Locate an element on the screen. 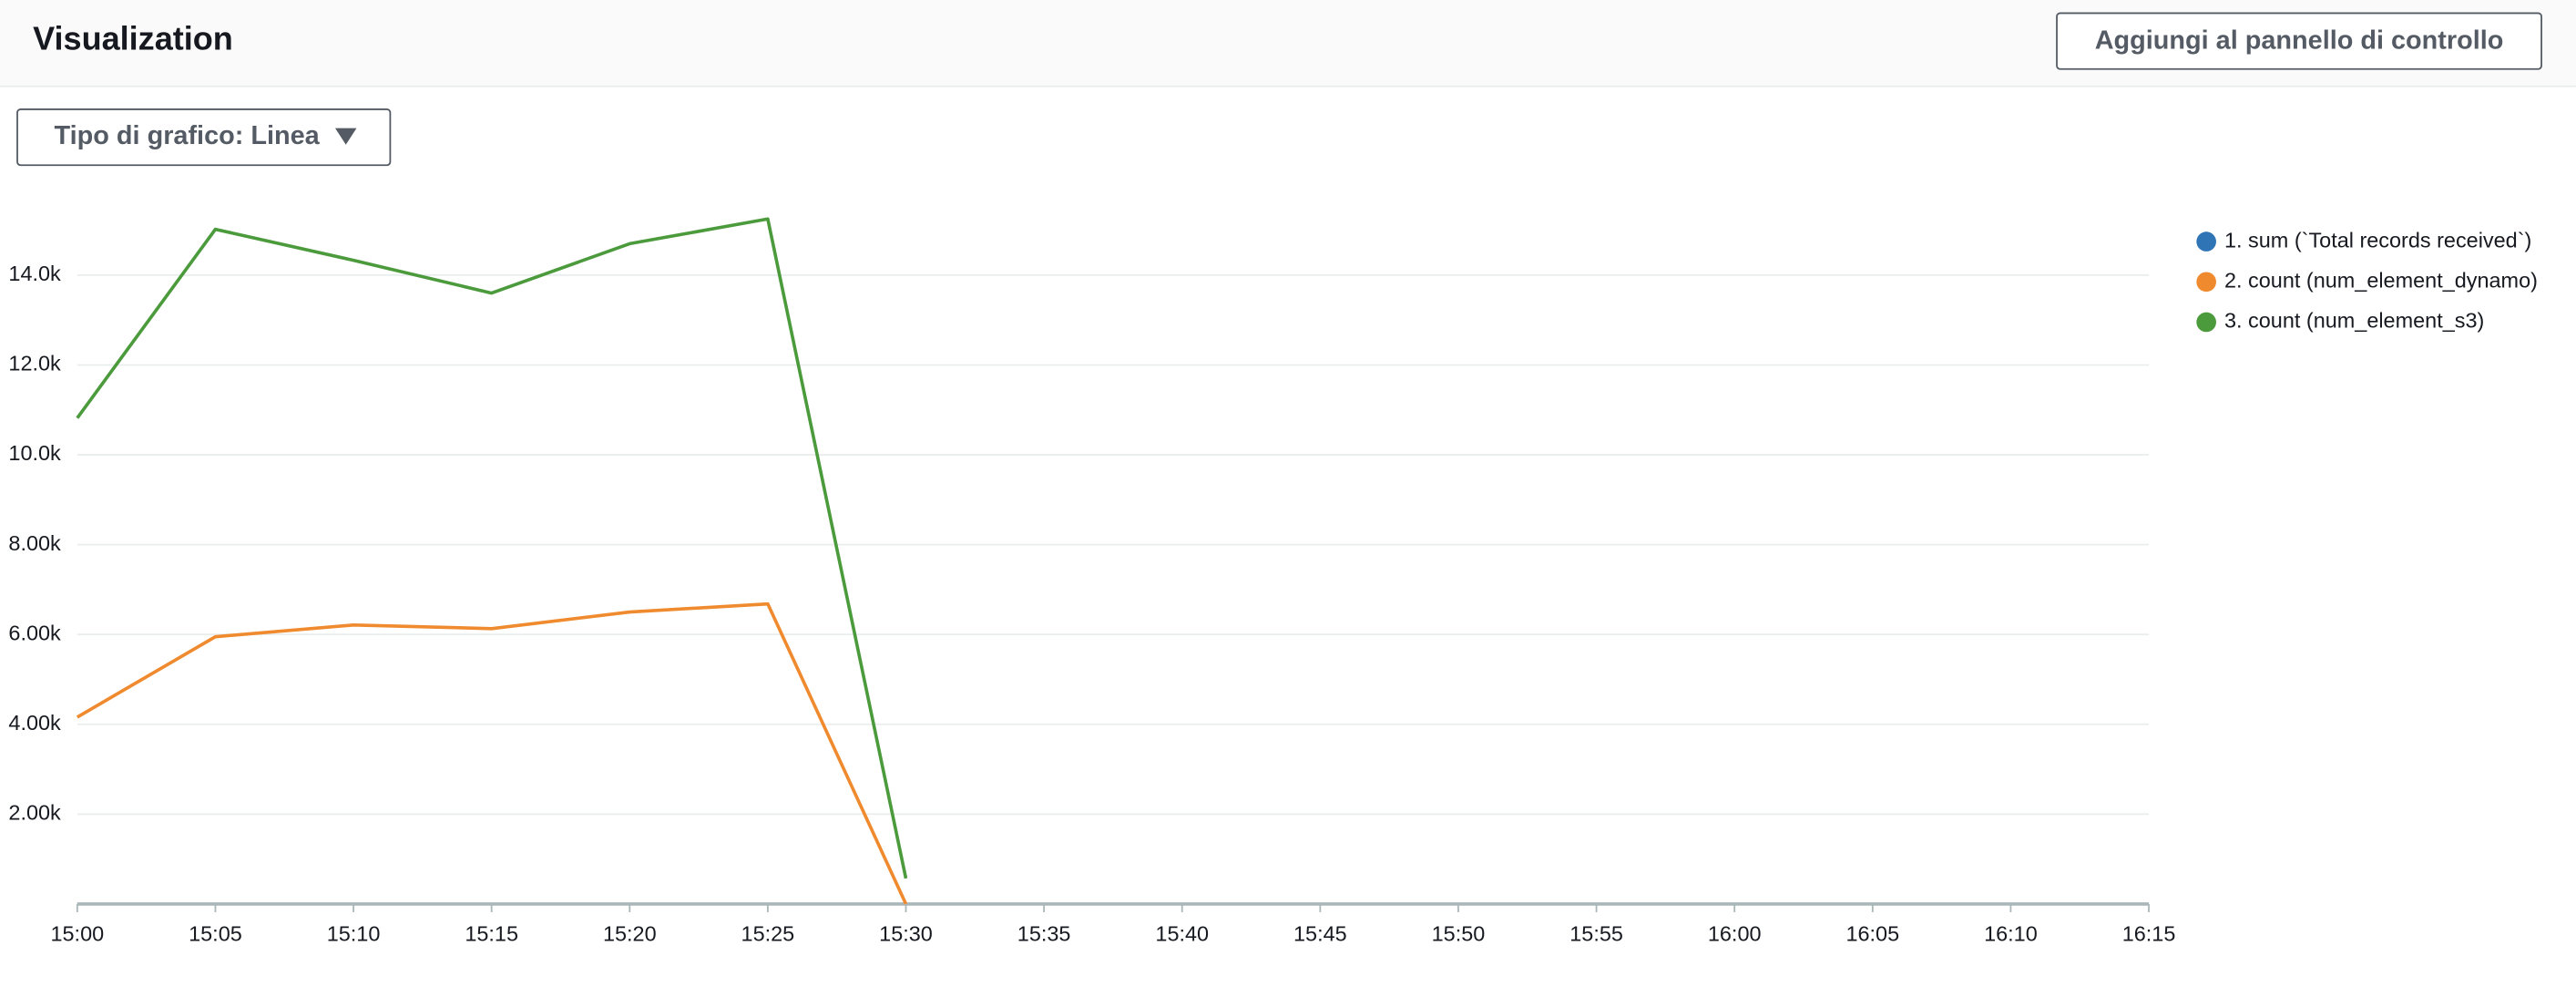  dropdown-caret is located at coordinates (345, 136).